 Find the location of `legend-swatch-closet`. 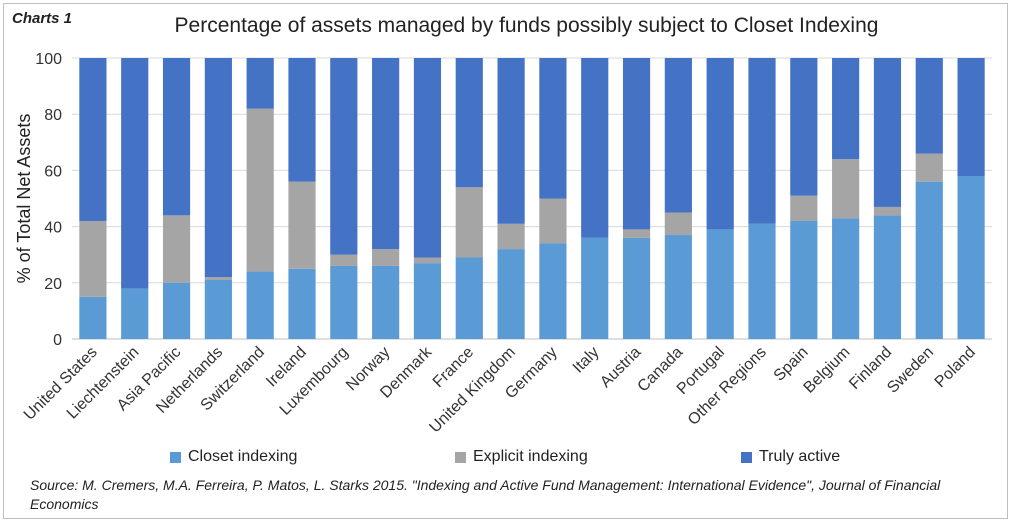

legend-swatch-closet is located at coordinates (175, 457).